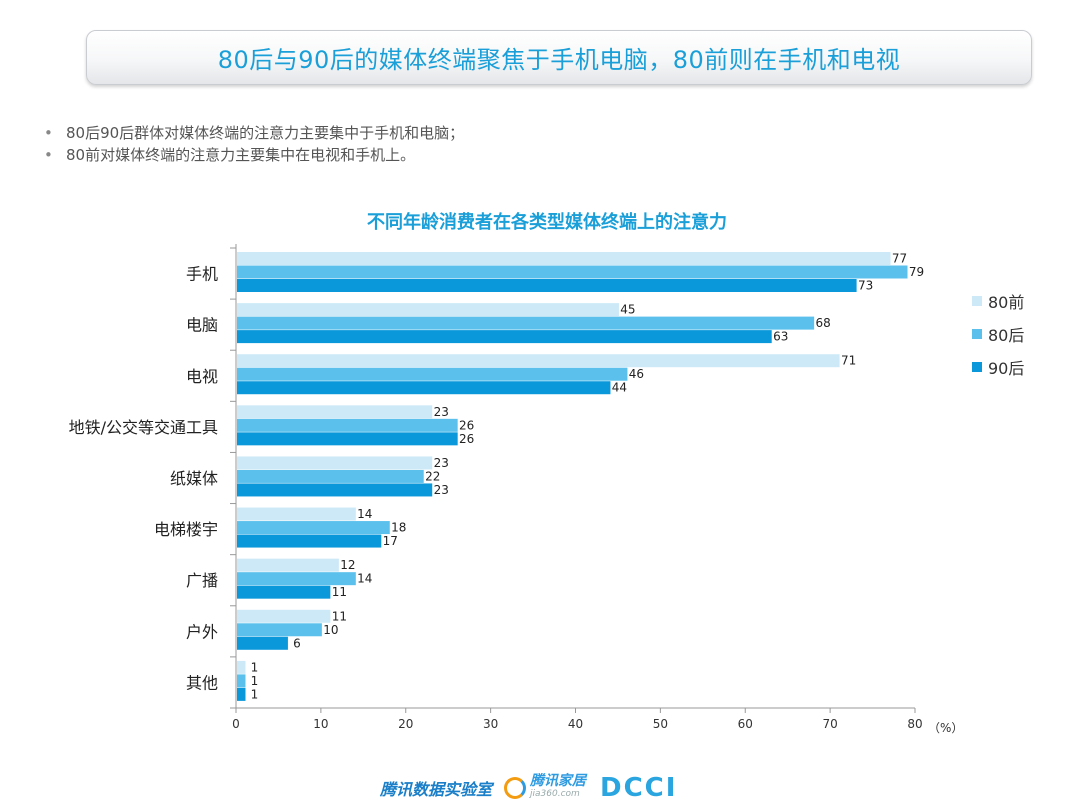 The height and width of the screenshot is (810, 1080). I want to click on dcci-logo: DCCI, so click(639, 788).